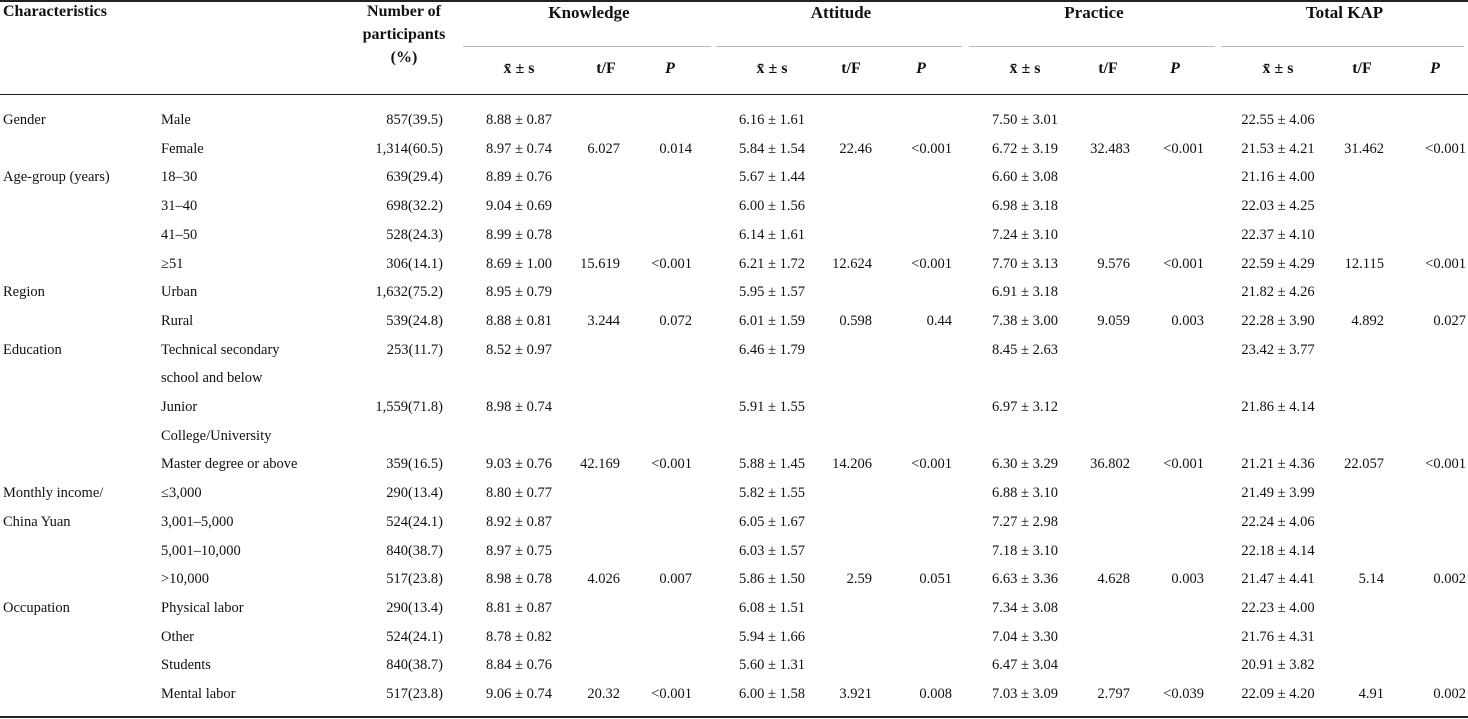 The image size is (1468, 719). I want to click on row-category: Age-group (years), so click(56, 177).